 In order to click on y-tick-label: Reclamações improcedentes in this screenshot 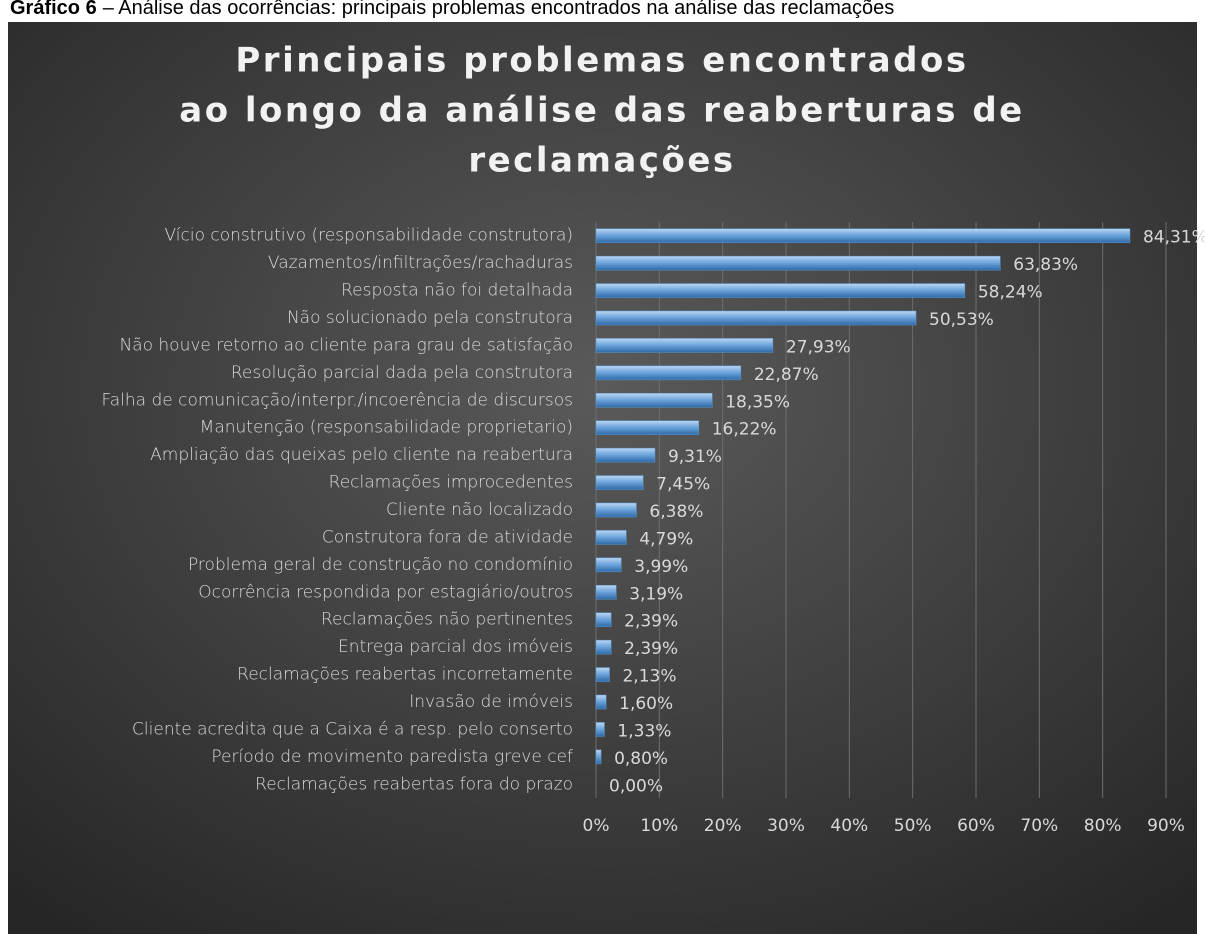, I will do `click(451, 483)`.